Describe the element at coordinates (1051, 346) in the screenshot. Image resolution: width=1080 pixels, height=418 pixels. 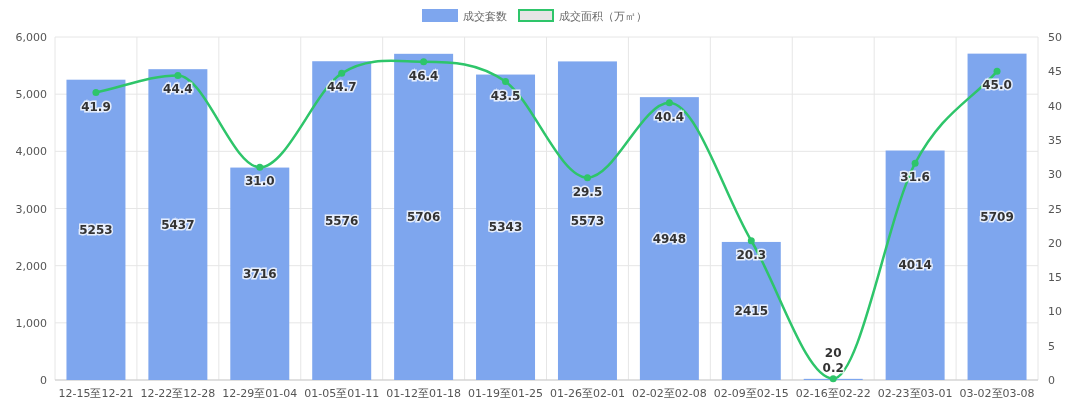
I see `y2-tick-label: 5` at that location.